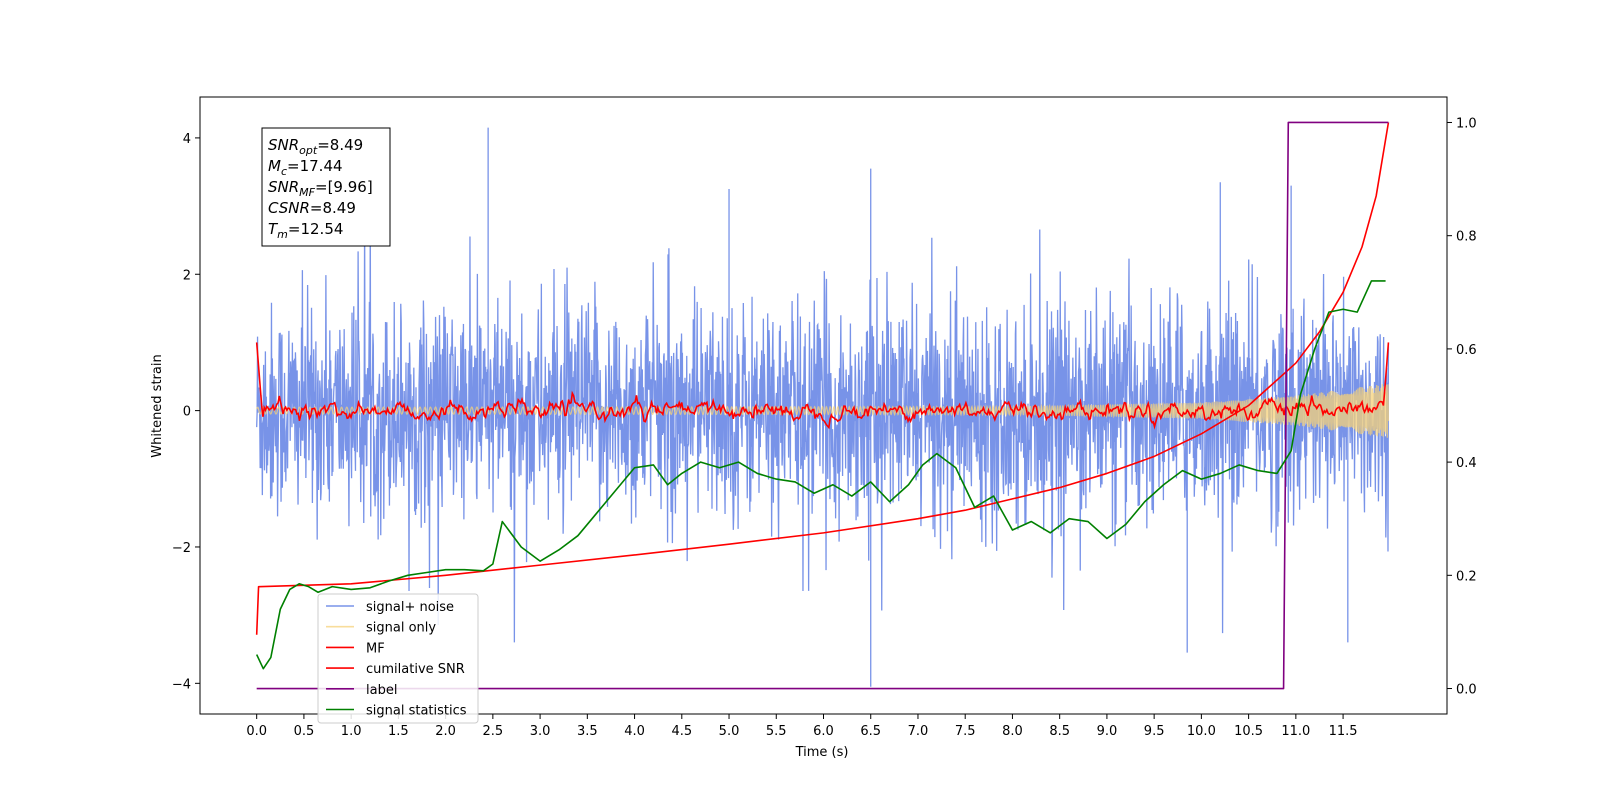  What do you see at coordinates (157, 405) in the screenshot?
I see `y-axis-label: Whitened strain` at bounding box center [157, 405].